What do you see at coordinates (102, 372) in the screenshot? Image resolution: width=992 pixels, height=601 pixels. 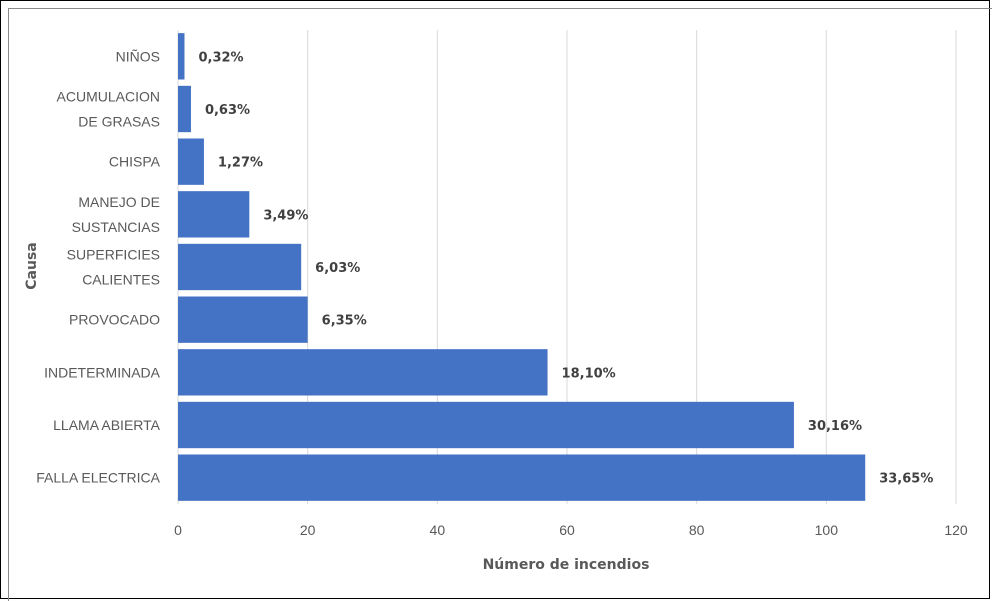 I see `category-label: INDETERMINADA` at bounding box center [102, 372].